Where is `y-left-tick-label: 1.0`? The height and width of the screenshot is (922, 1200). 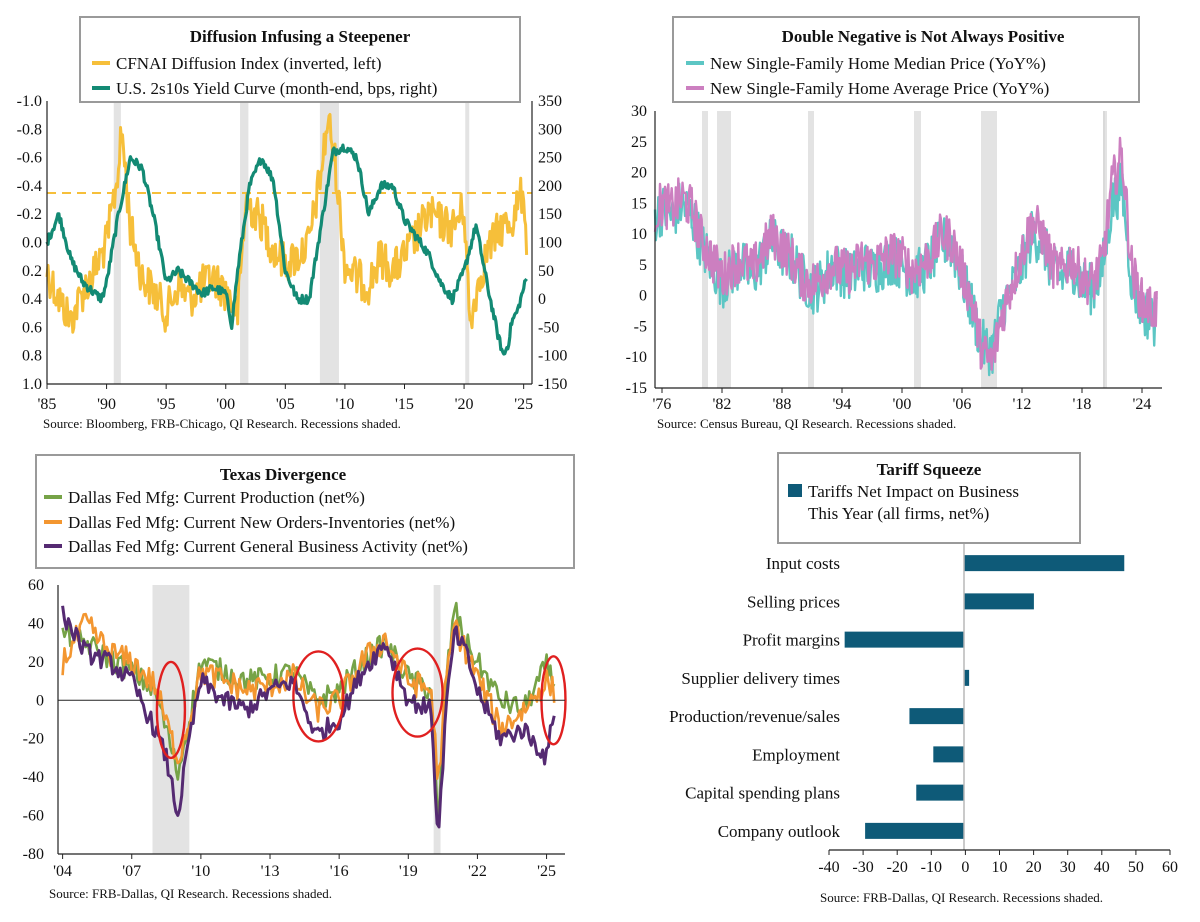 y-left-tick-label: 1.0 is located at coordinates (32, 384).